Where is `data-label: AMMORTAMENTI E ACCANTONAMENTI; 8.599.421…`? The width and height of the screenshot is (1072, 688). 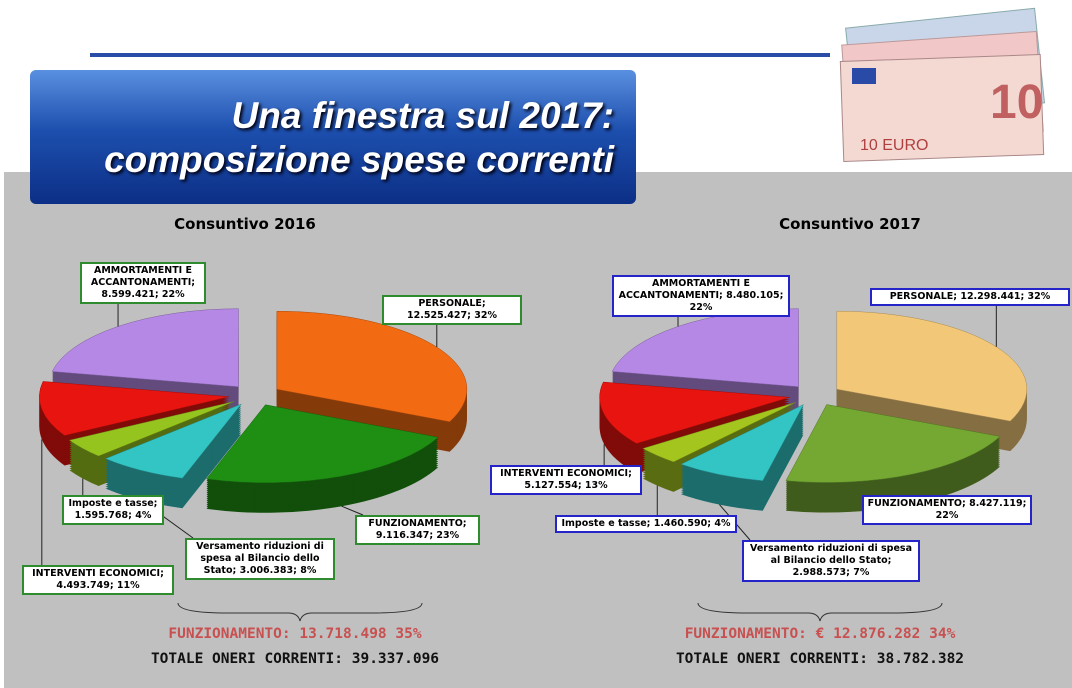
data-label: AMMORTAMENTI E ACCANTONAMENTI; 8.599.421… is located at coordinates (143, 283).